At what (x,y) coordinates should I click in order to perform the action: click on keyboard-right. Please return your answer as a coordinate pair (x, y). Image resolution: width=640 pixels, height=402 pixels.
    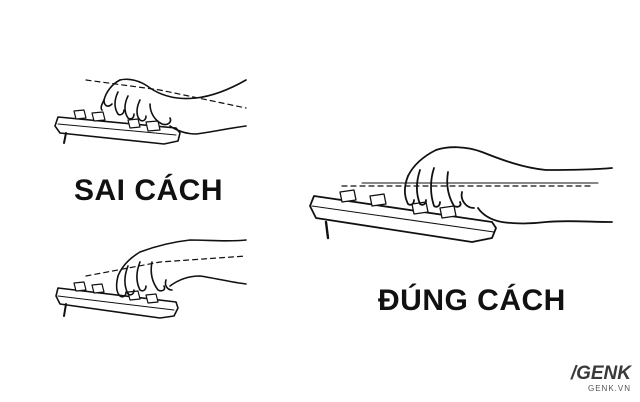
    Looking at the image, I should click on (403, 216).